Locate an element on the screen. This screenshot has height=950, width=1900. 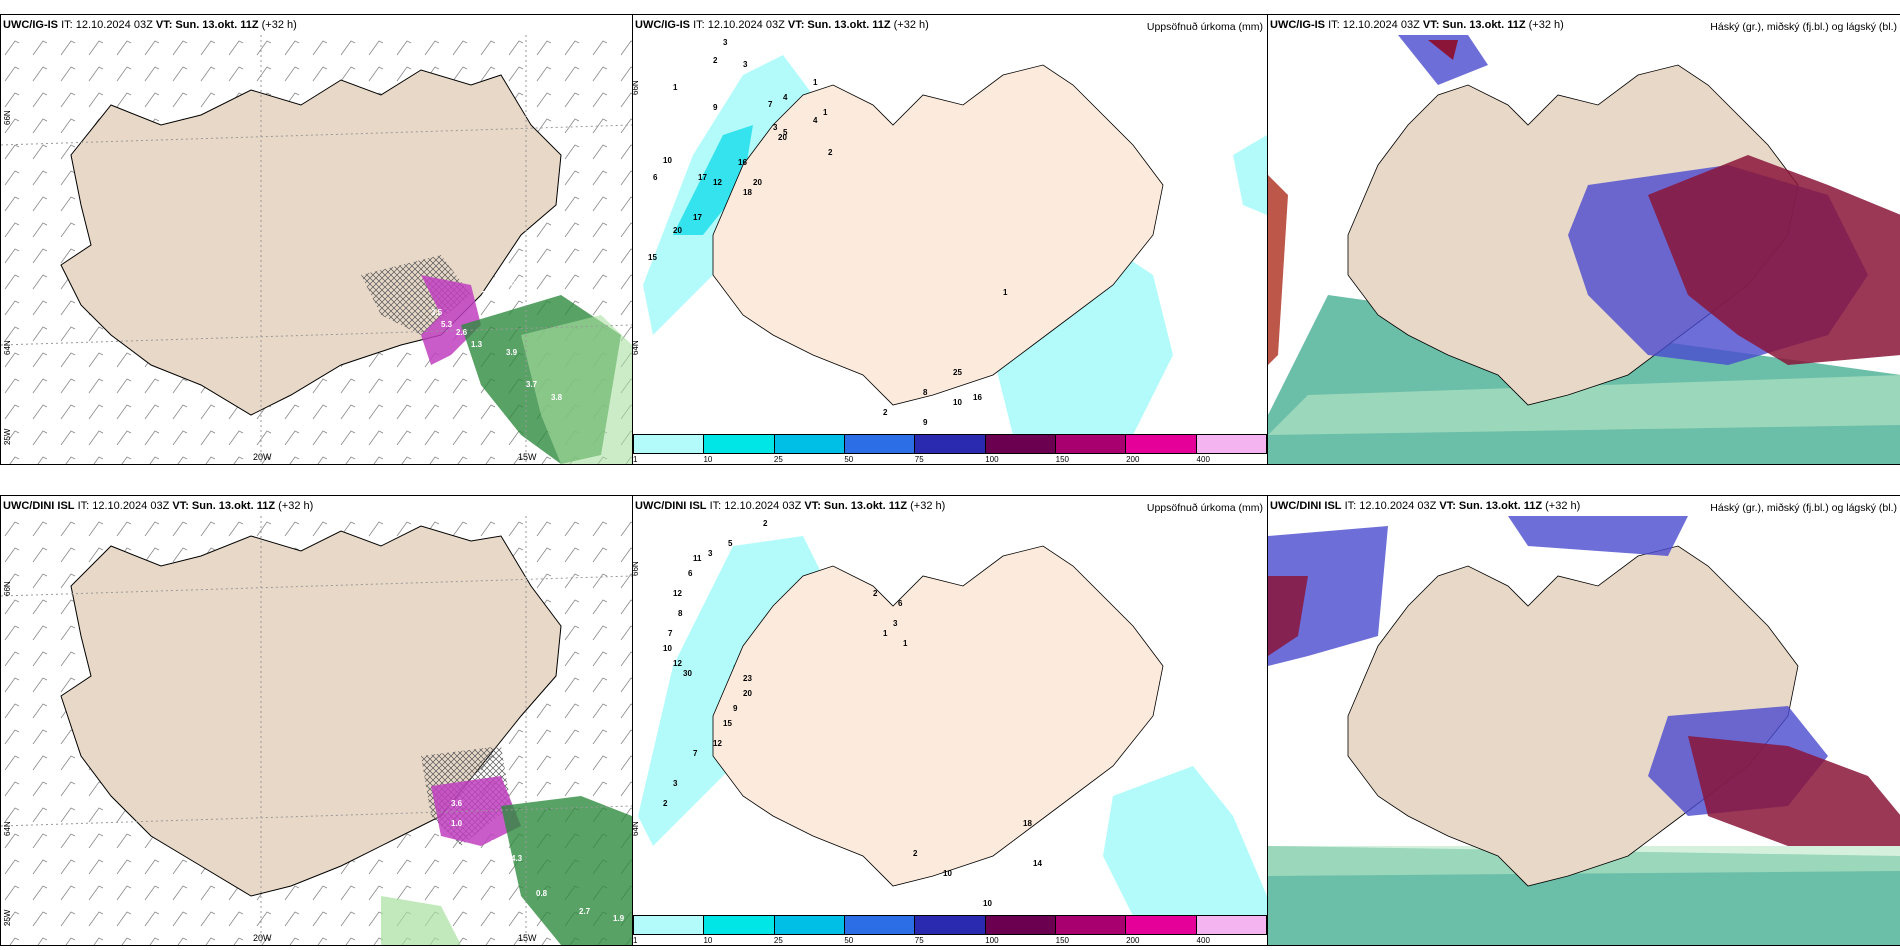
colorbar-tick-label: 150 is located at coordinates (1062, 940).